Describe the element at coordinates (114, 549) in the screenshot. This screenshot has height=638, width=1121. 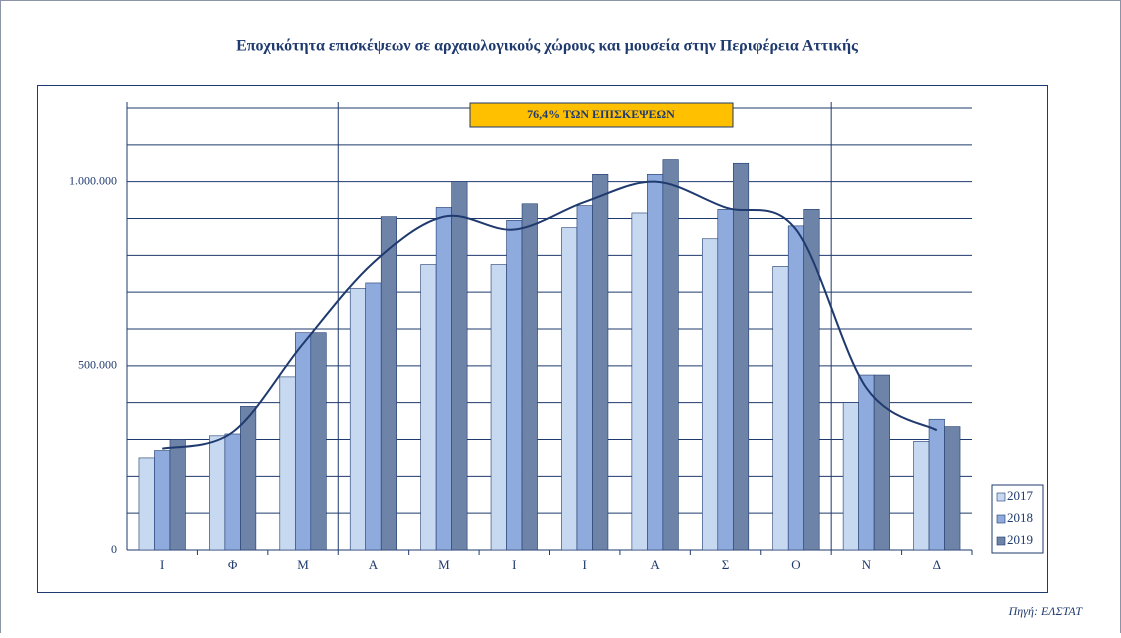
I see `y-tick-label: 0` at that location.